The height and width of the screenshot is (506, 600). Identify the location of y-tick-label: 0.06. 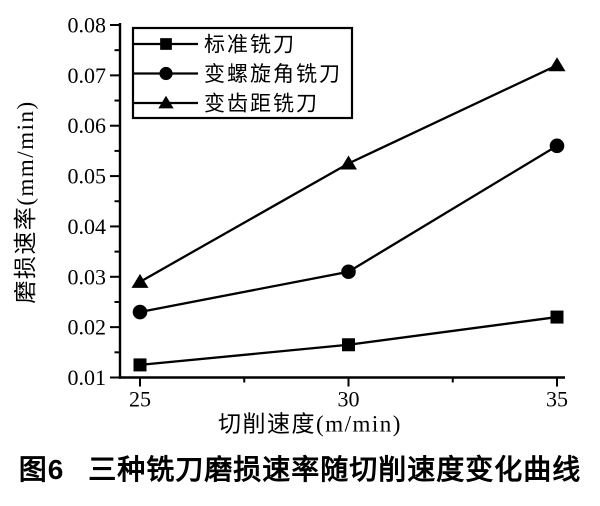
(87, 125).